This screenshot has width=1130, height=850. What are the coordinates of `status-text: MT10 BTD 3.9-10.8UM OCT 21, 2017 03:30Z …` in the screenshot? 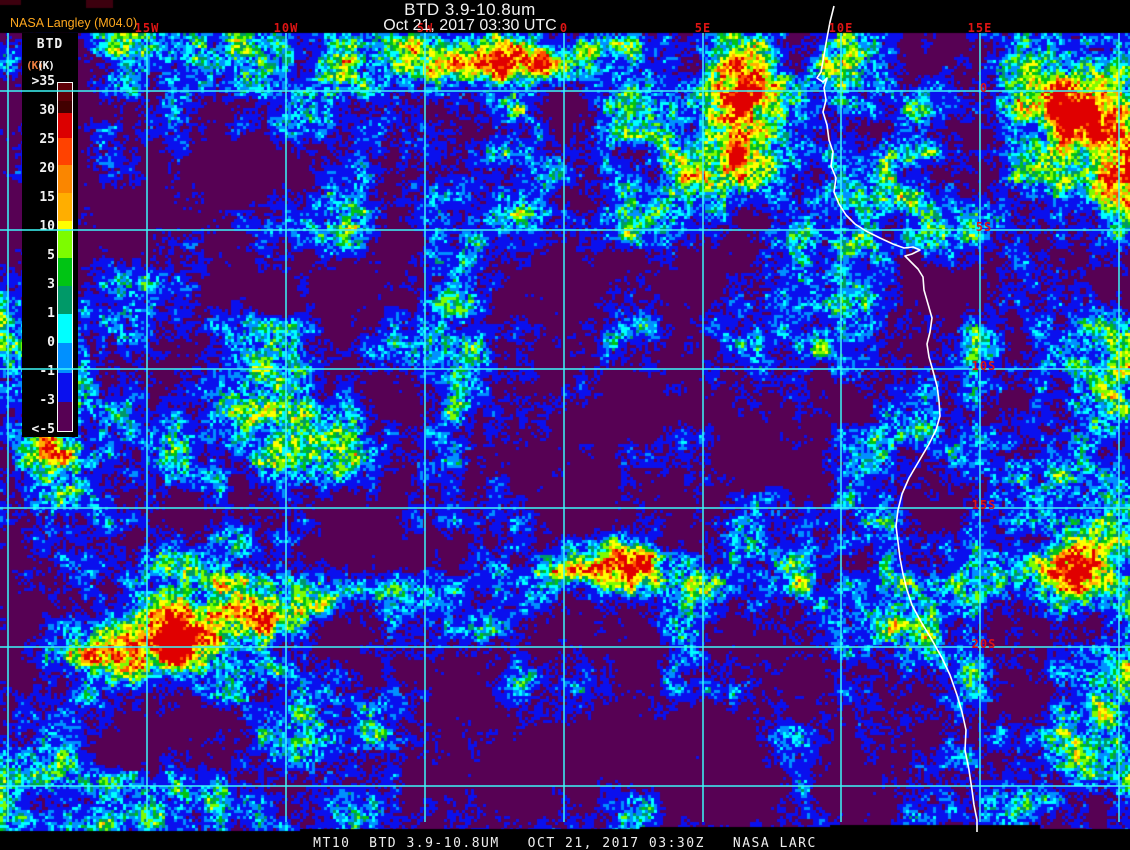 It's located at (565, 843).